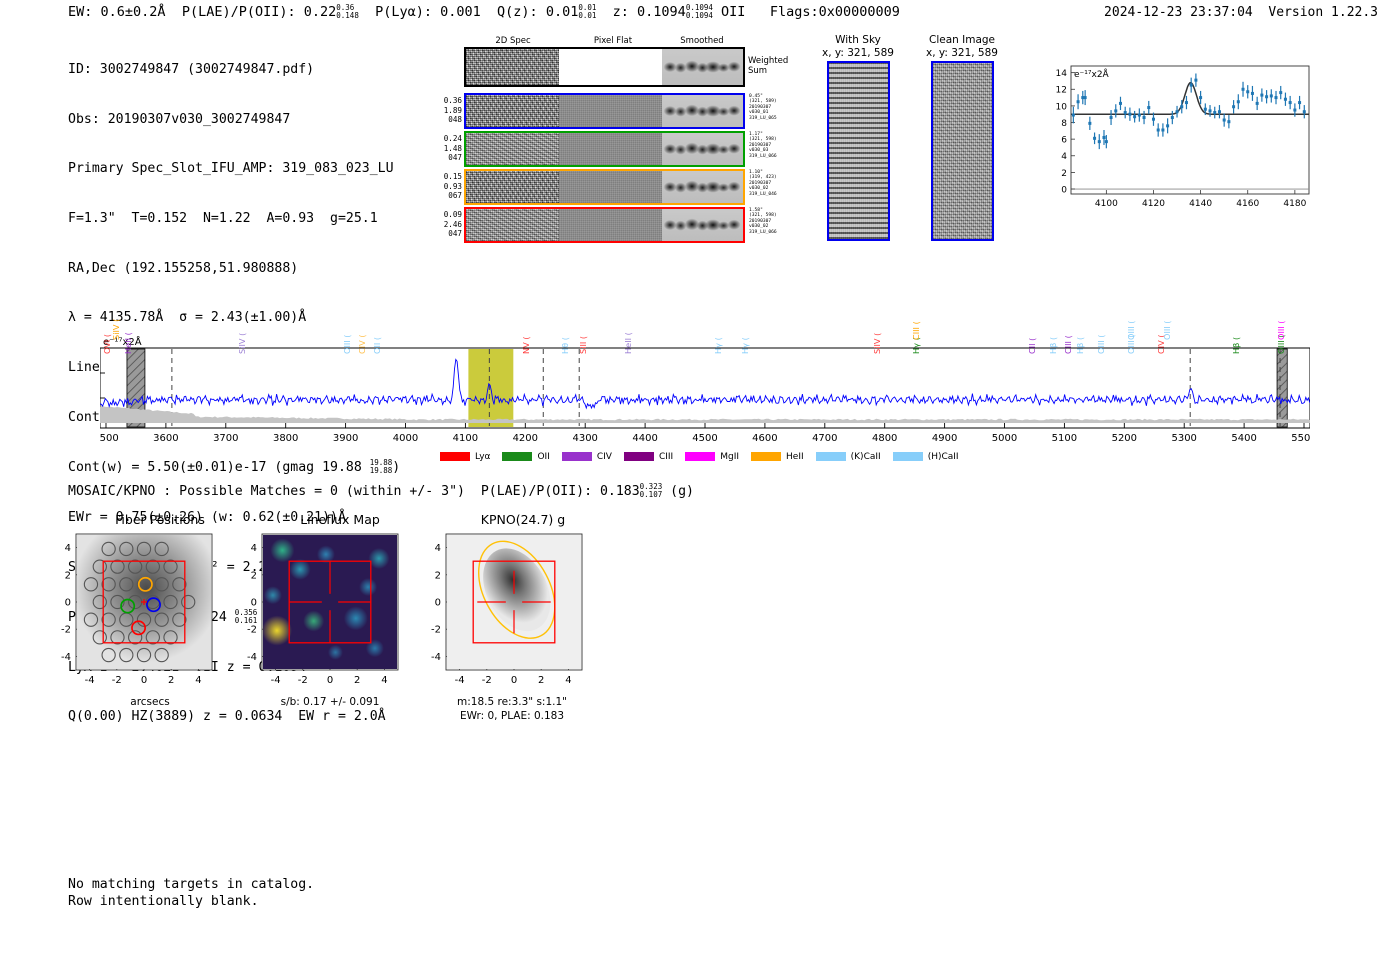 This screenshot has width=1400, height=953. I want to click on svg-text: 5300, so click(1183, 438).